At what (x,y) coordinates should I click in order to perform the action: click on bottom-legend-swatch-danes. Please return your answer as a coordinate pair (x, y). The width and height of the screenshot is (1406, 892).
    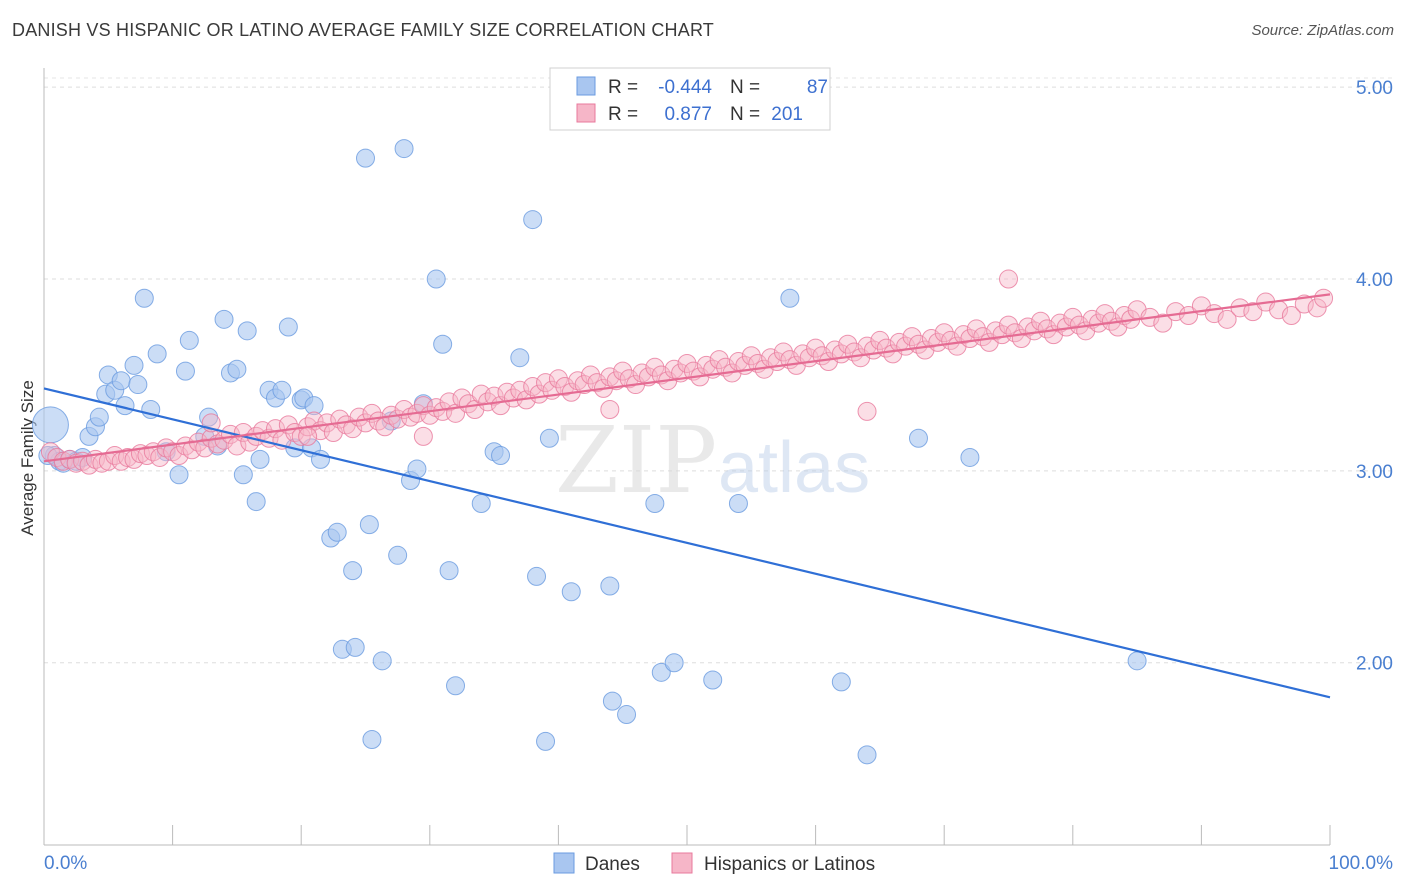
    Looking at the image, I should click on (564, 863).